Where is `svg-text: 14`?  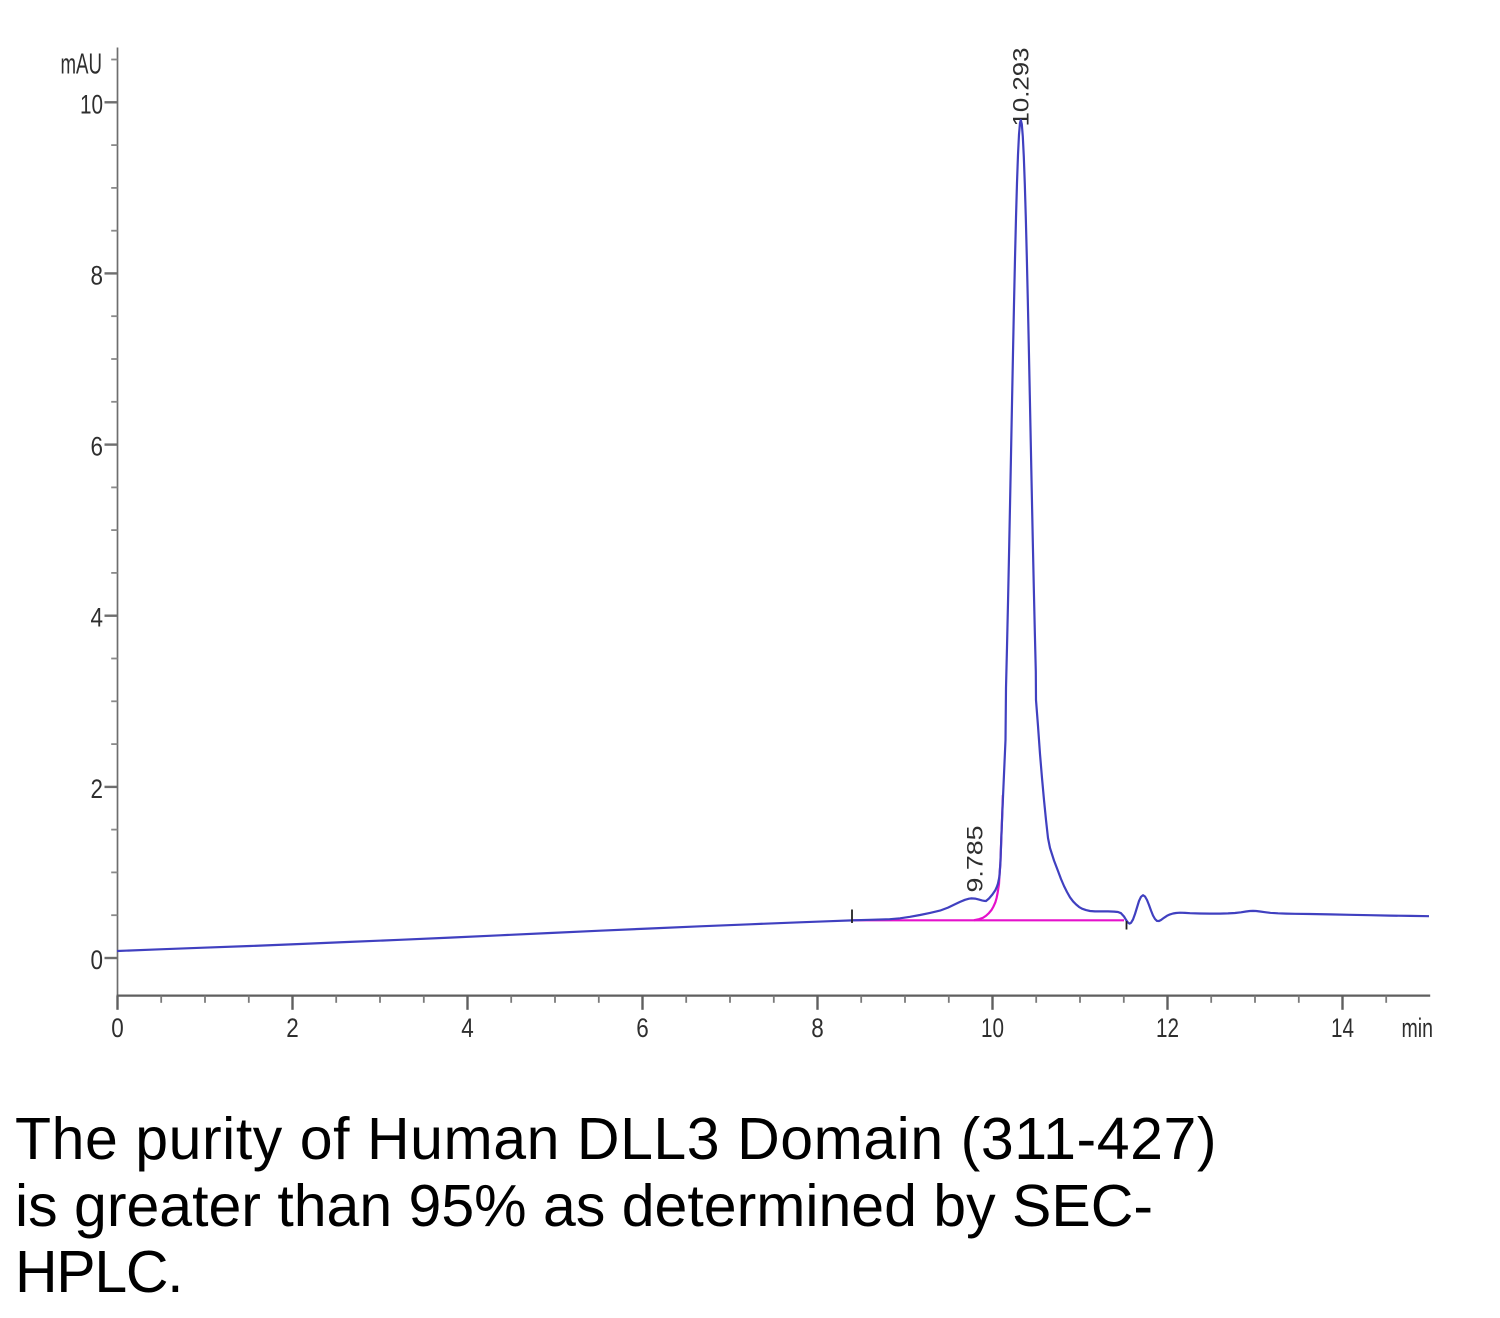 svg-text: 14 is located at coordinates (1342, 1028).